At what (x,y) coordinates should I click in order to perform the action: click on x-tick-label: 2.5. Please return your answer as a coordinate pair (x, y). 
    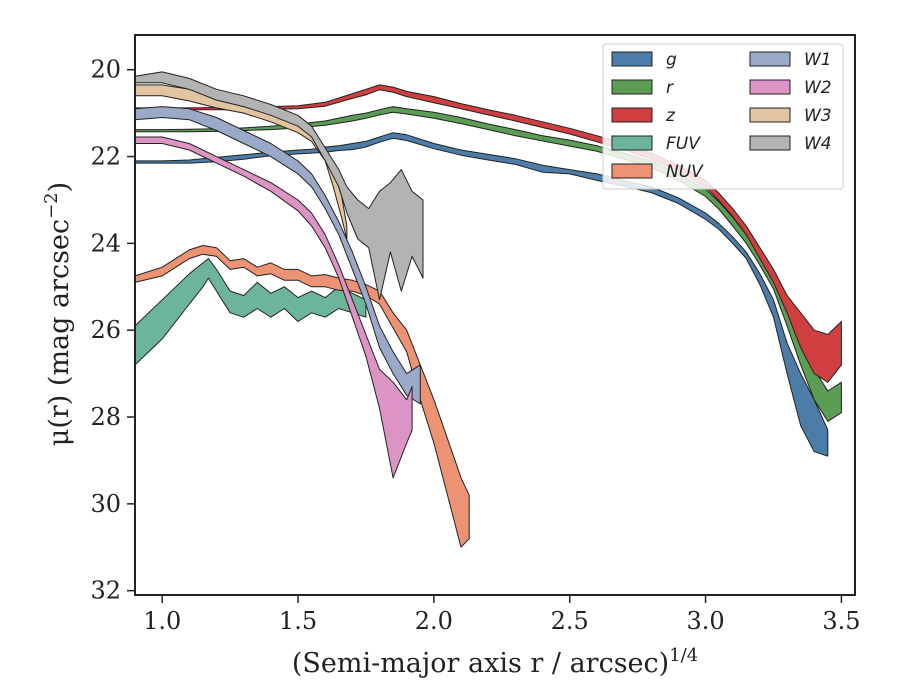
    Looking at the image, I should click on (570, 621).